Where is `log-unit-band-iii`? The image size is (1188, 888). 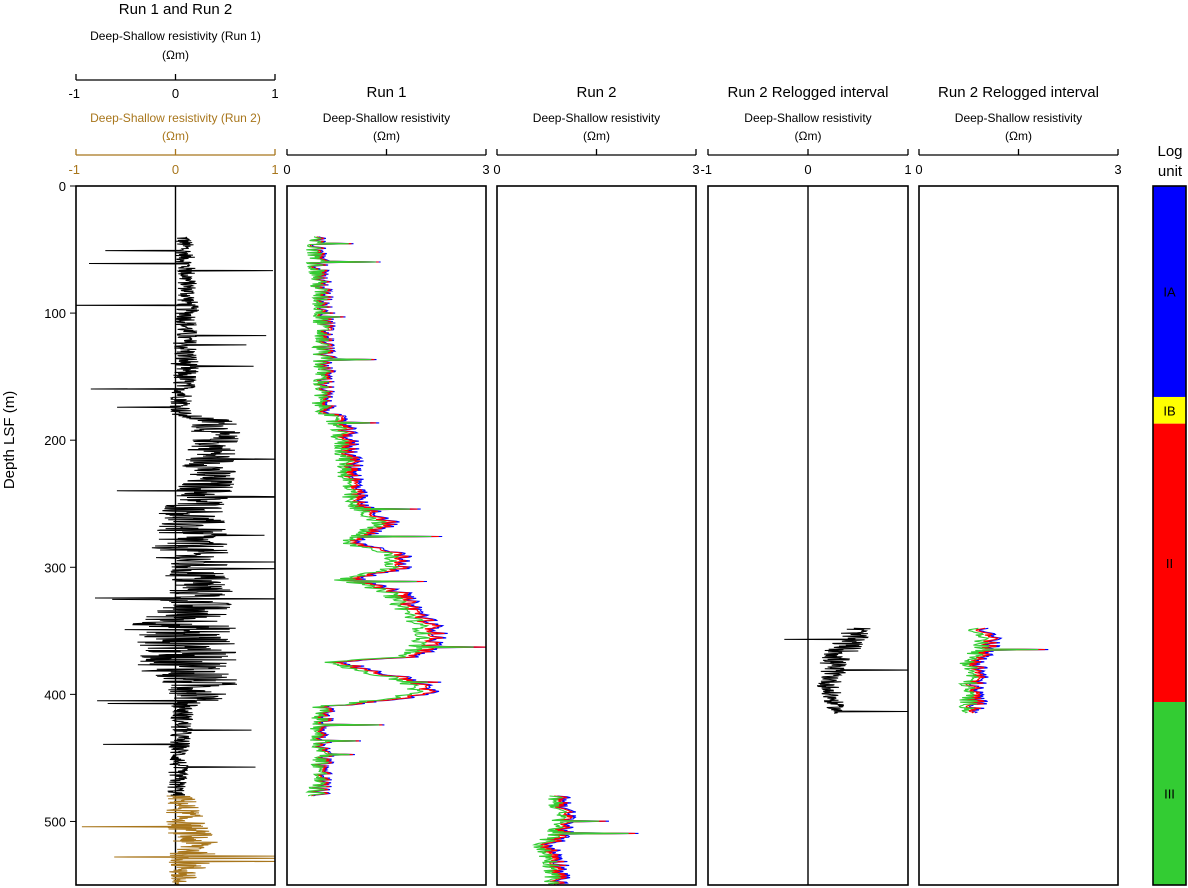
log-unit-band-iii is located at coordinates (1169, 793).